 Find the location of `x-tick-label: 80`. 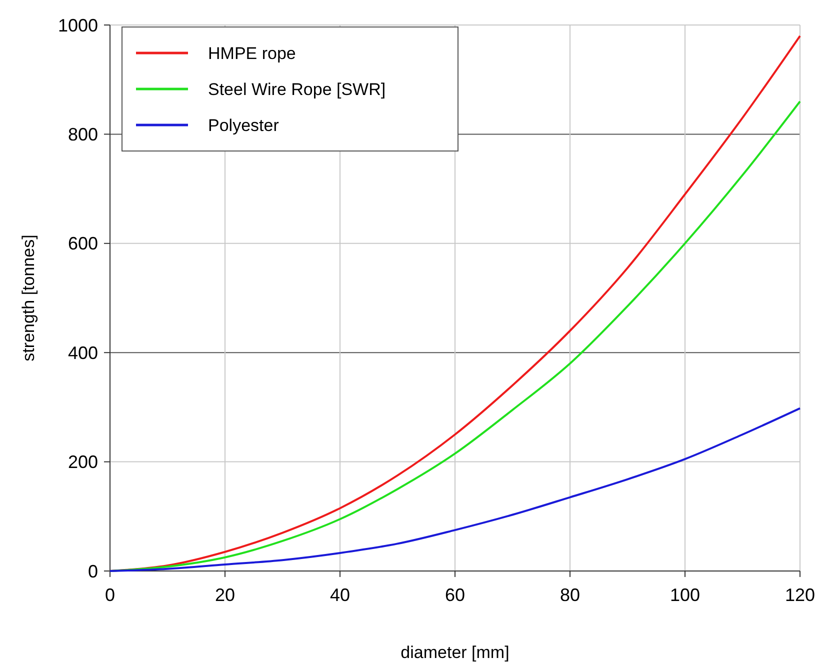

x-tick-label: 80 is located at coordinates (570, 595).